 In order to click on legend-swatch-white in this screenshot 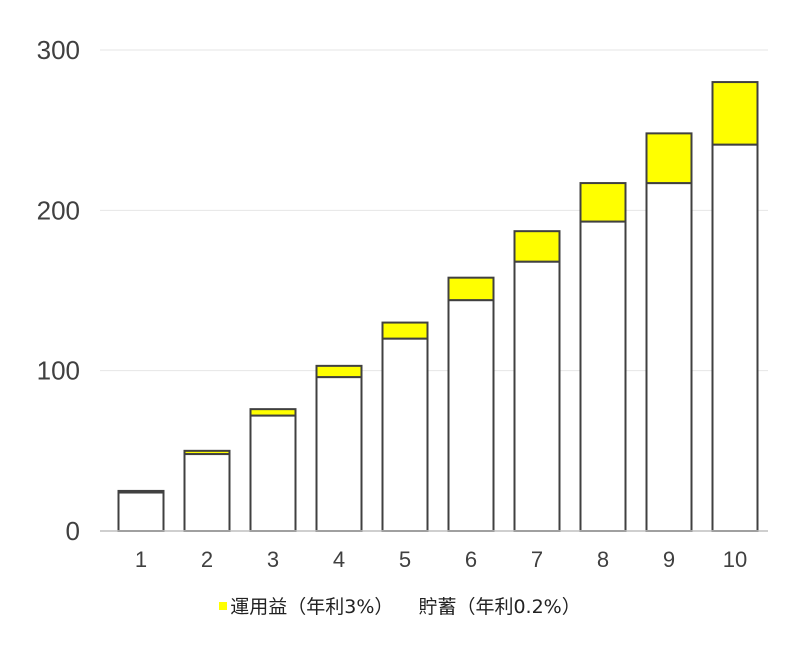, I will do `click(411, 605)`.